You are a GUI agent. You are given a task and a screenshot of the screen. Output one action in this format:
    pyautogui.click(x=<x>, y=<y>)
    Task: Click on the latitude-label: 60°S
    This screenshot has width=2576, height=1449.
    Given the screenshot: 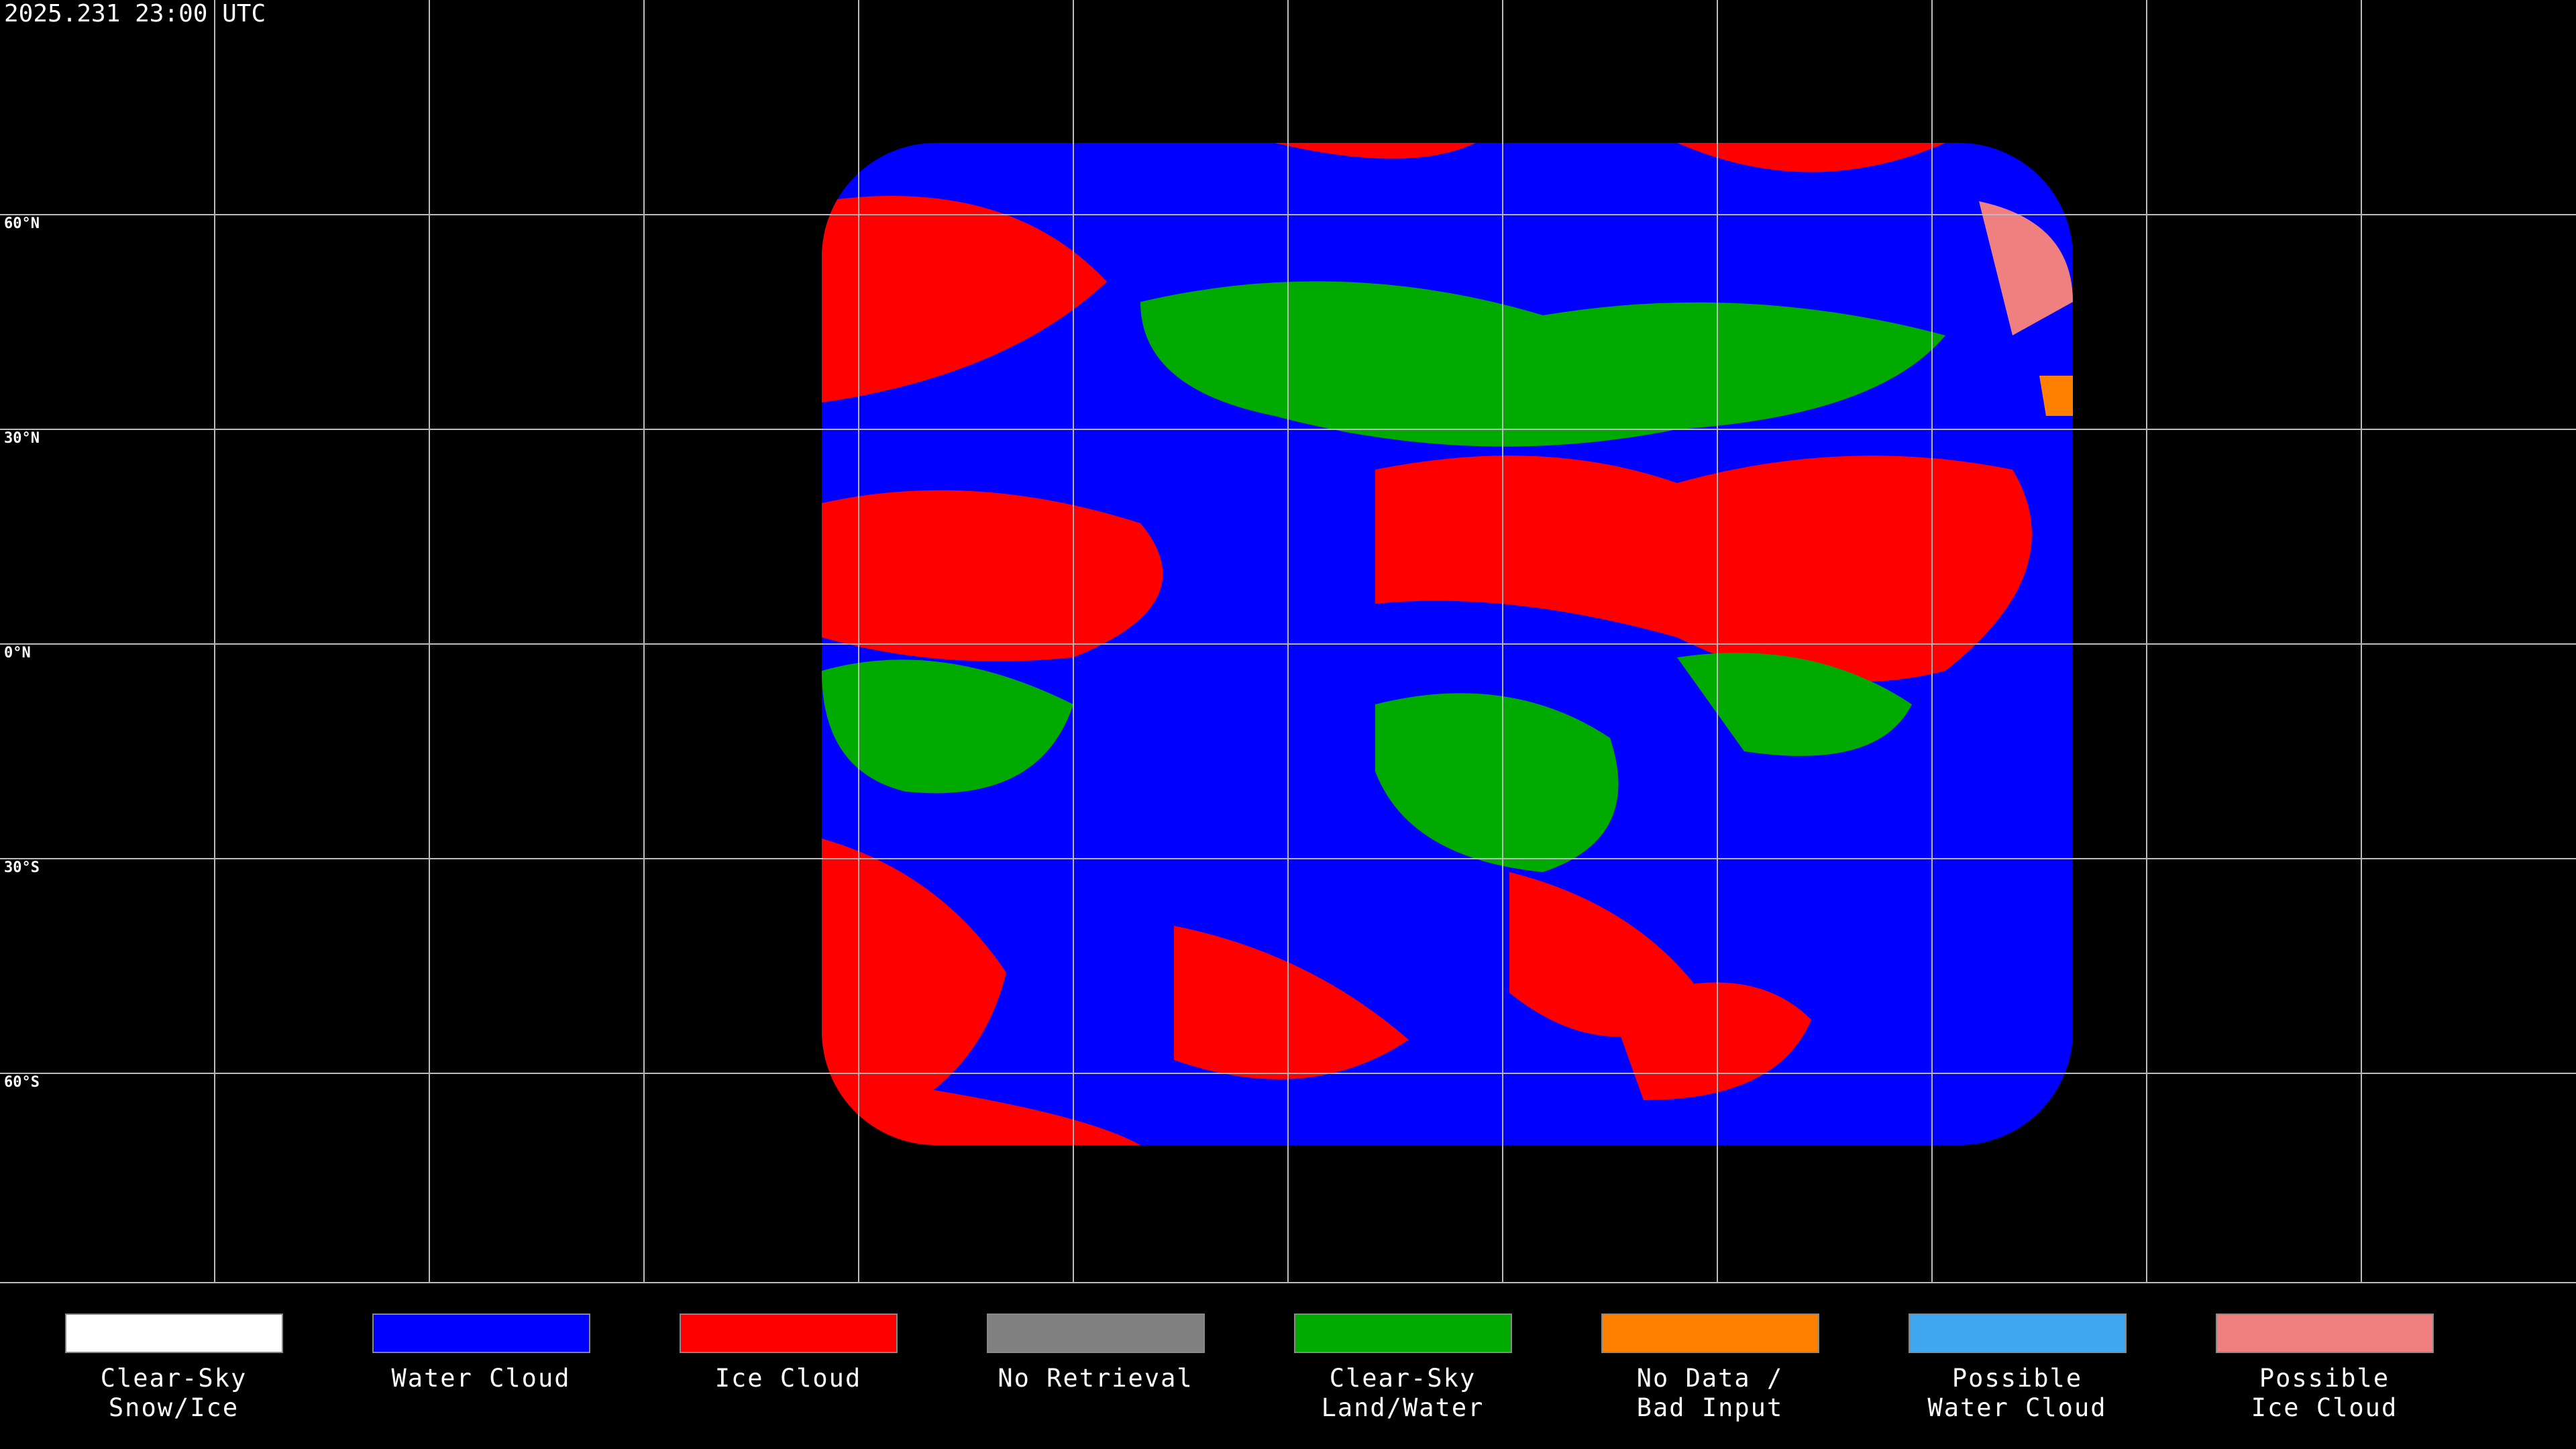 What is the action you would take?
    pyautogui.click(x=22, y=1082)
    